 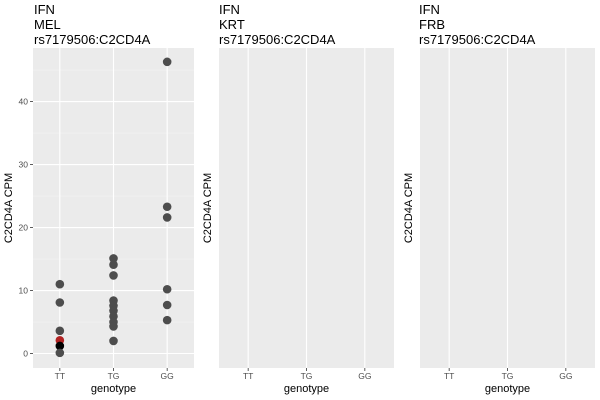 What do you see at coordinates (24, 228) in the screenshot?
I see `y-tick-label: 20` at bounding box center [24, 228].